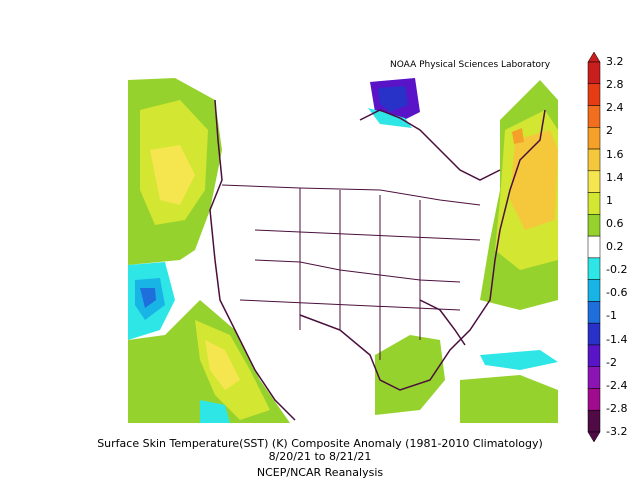  What do you see at coordinates (320, 456) in the screenshot?
I see `caption-dates: 8/20/21 to 8/21/21` at bounding box center [320, 456].